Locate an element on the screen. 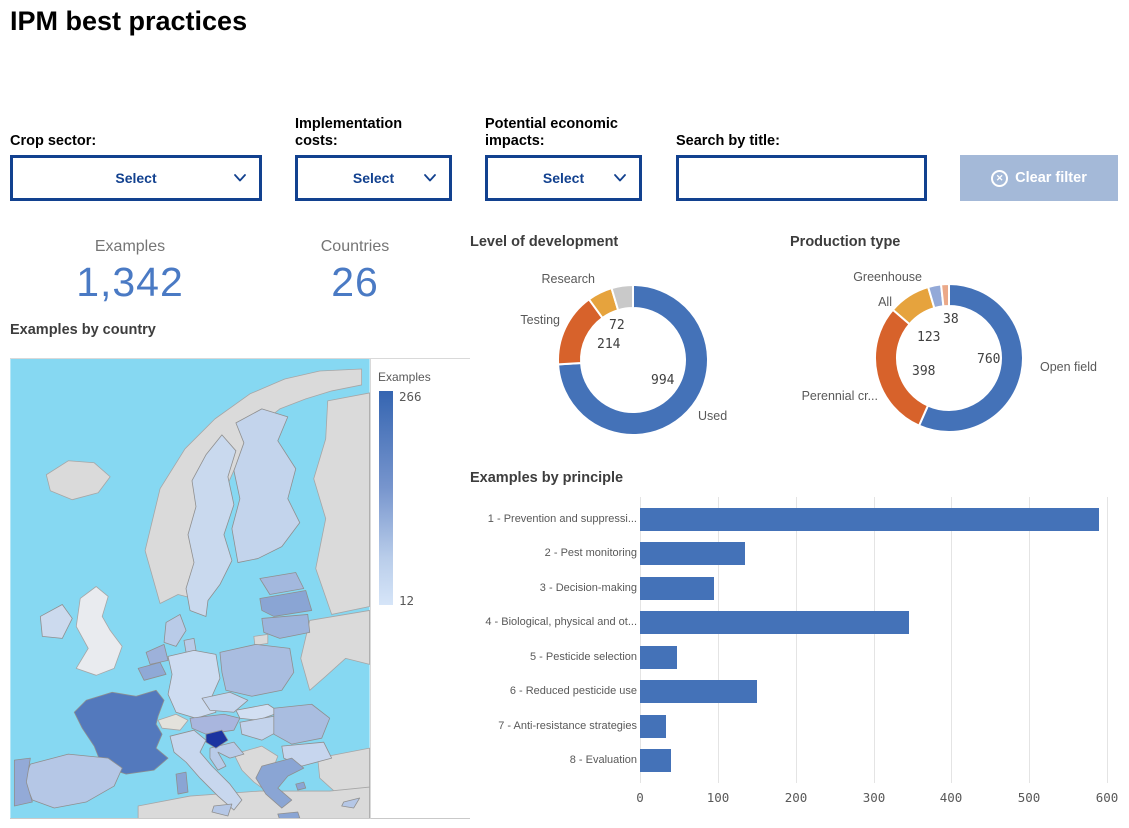  bar-chart-title: Examples by principle is located at coordinates (547, 478).